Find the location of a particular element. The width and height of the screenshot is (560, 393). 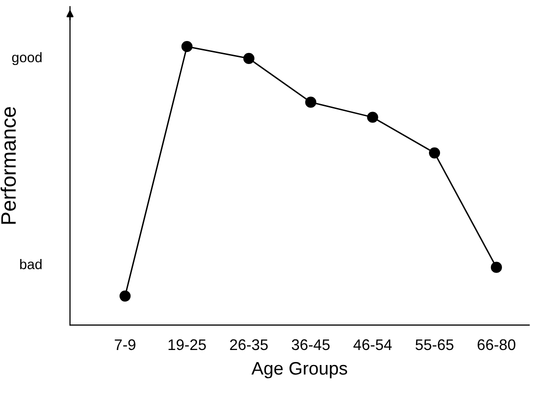

text: bad is located at coordinates (31, 264).